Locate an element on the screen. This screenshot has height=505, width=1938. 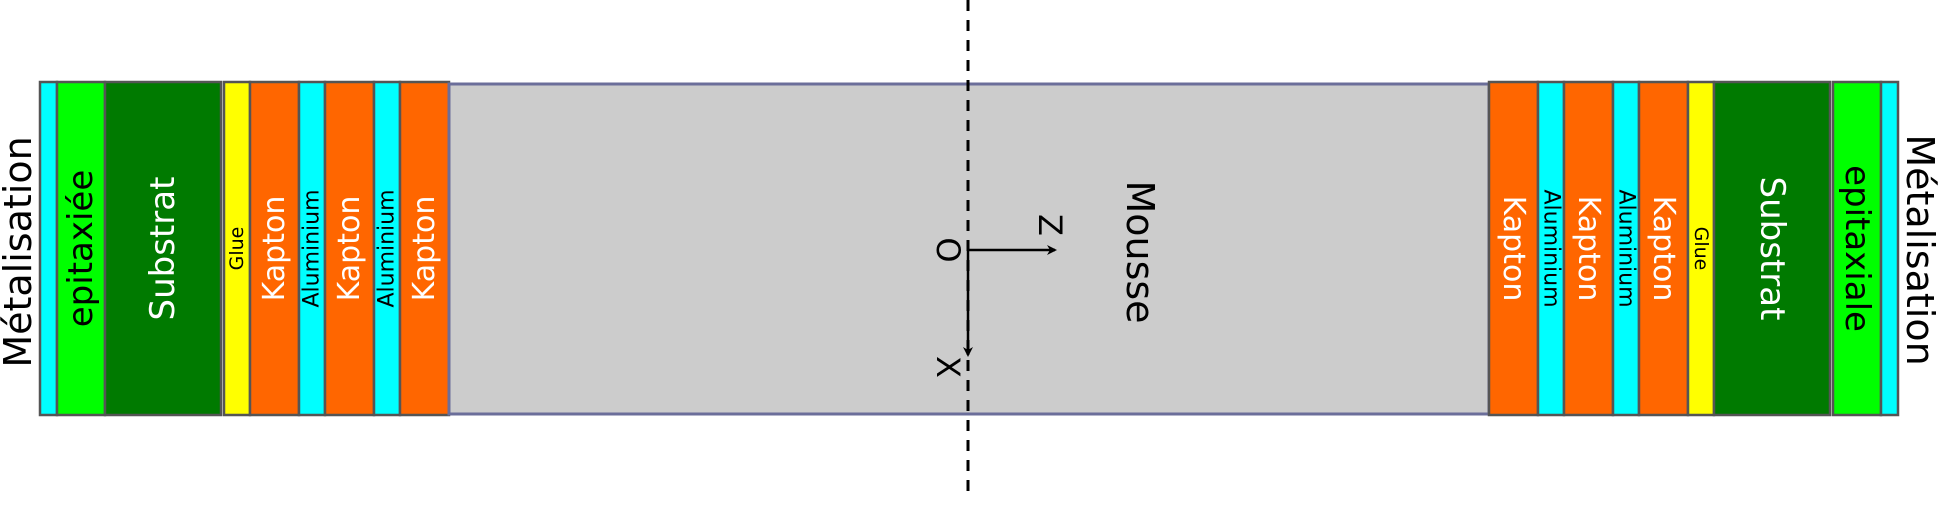
right-label-kapton-4: Kapton is located at coordinates (1663, 249).